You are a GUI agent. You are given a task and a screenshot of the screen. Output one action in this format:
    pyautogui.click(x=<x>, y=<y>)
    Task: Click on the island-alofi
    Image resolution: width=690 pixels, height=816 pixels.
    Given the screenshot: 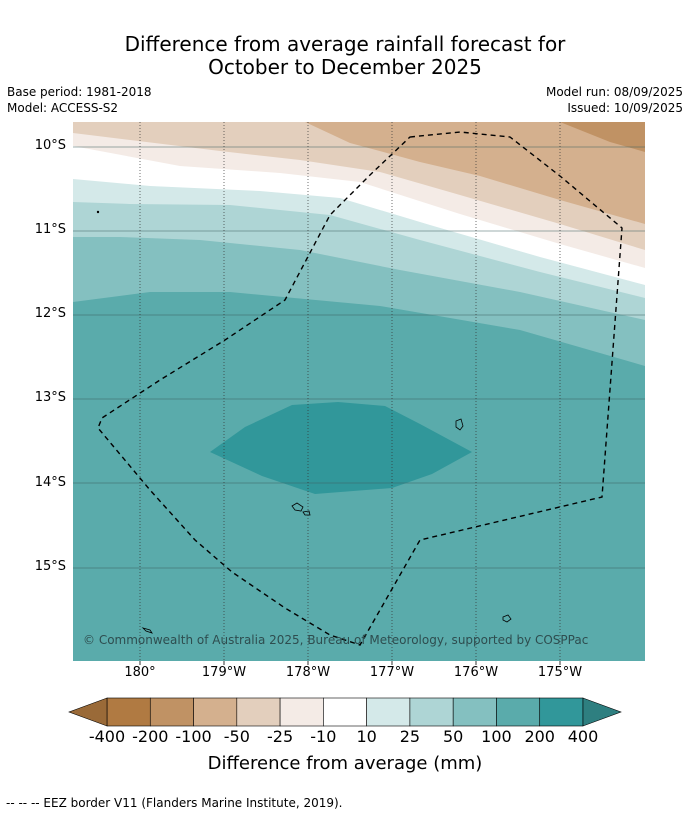 What is the action you would take?
    pyautogui.click(x=306, y=513)
    